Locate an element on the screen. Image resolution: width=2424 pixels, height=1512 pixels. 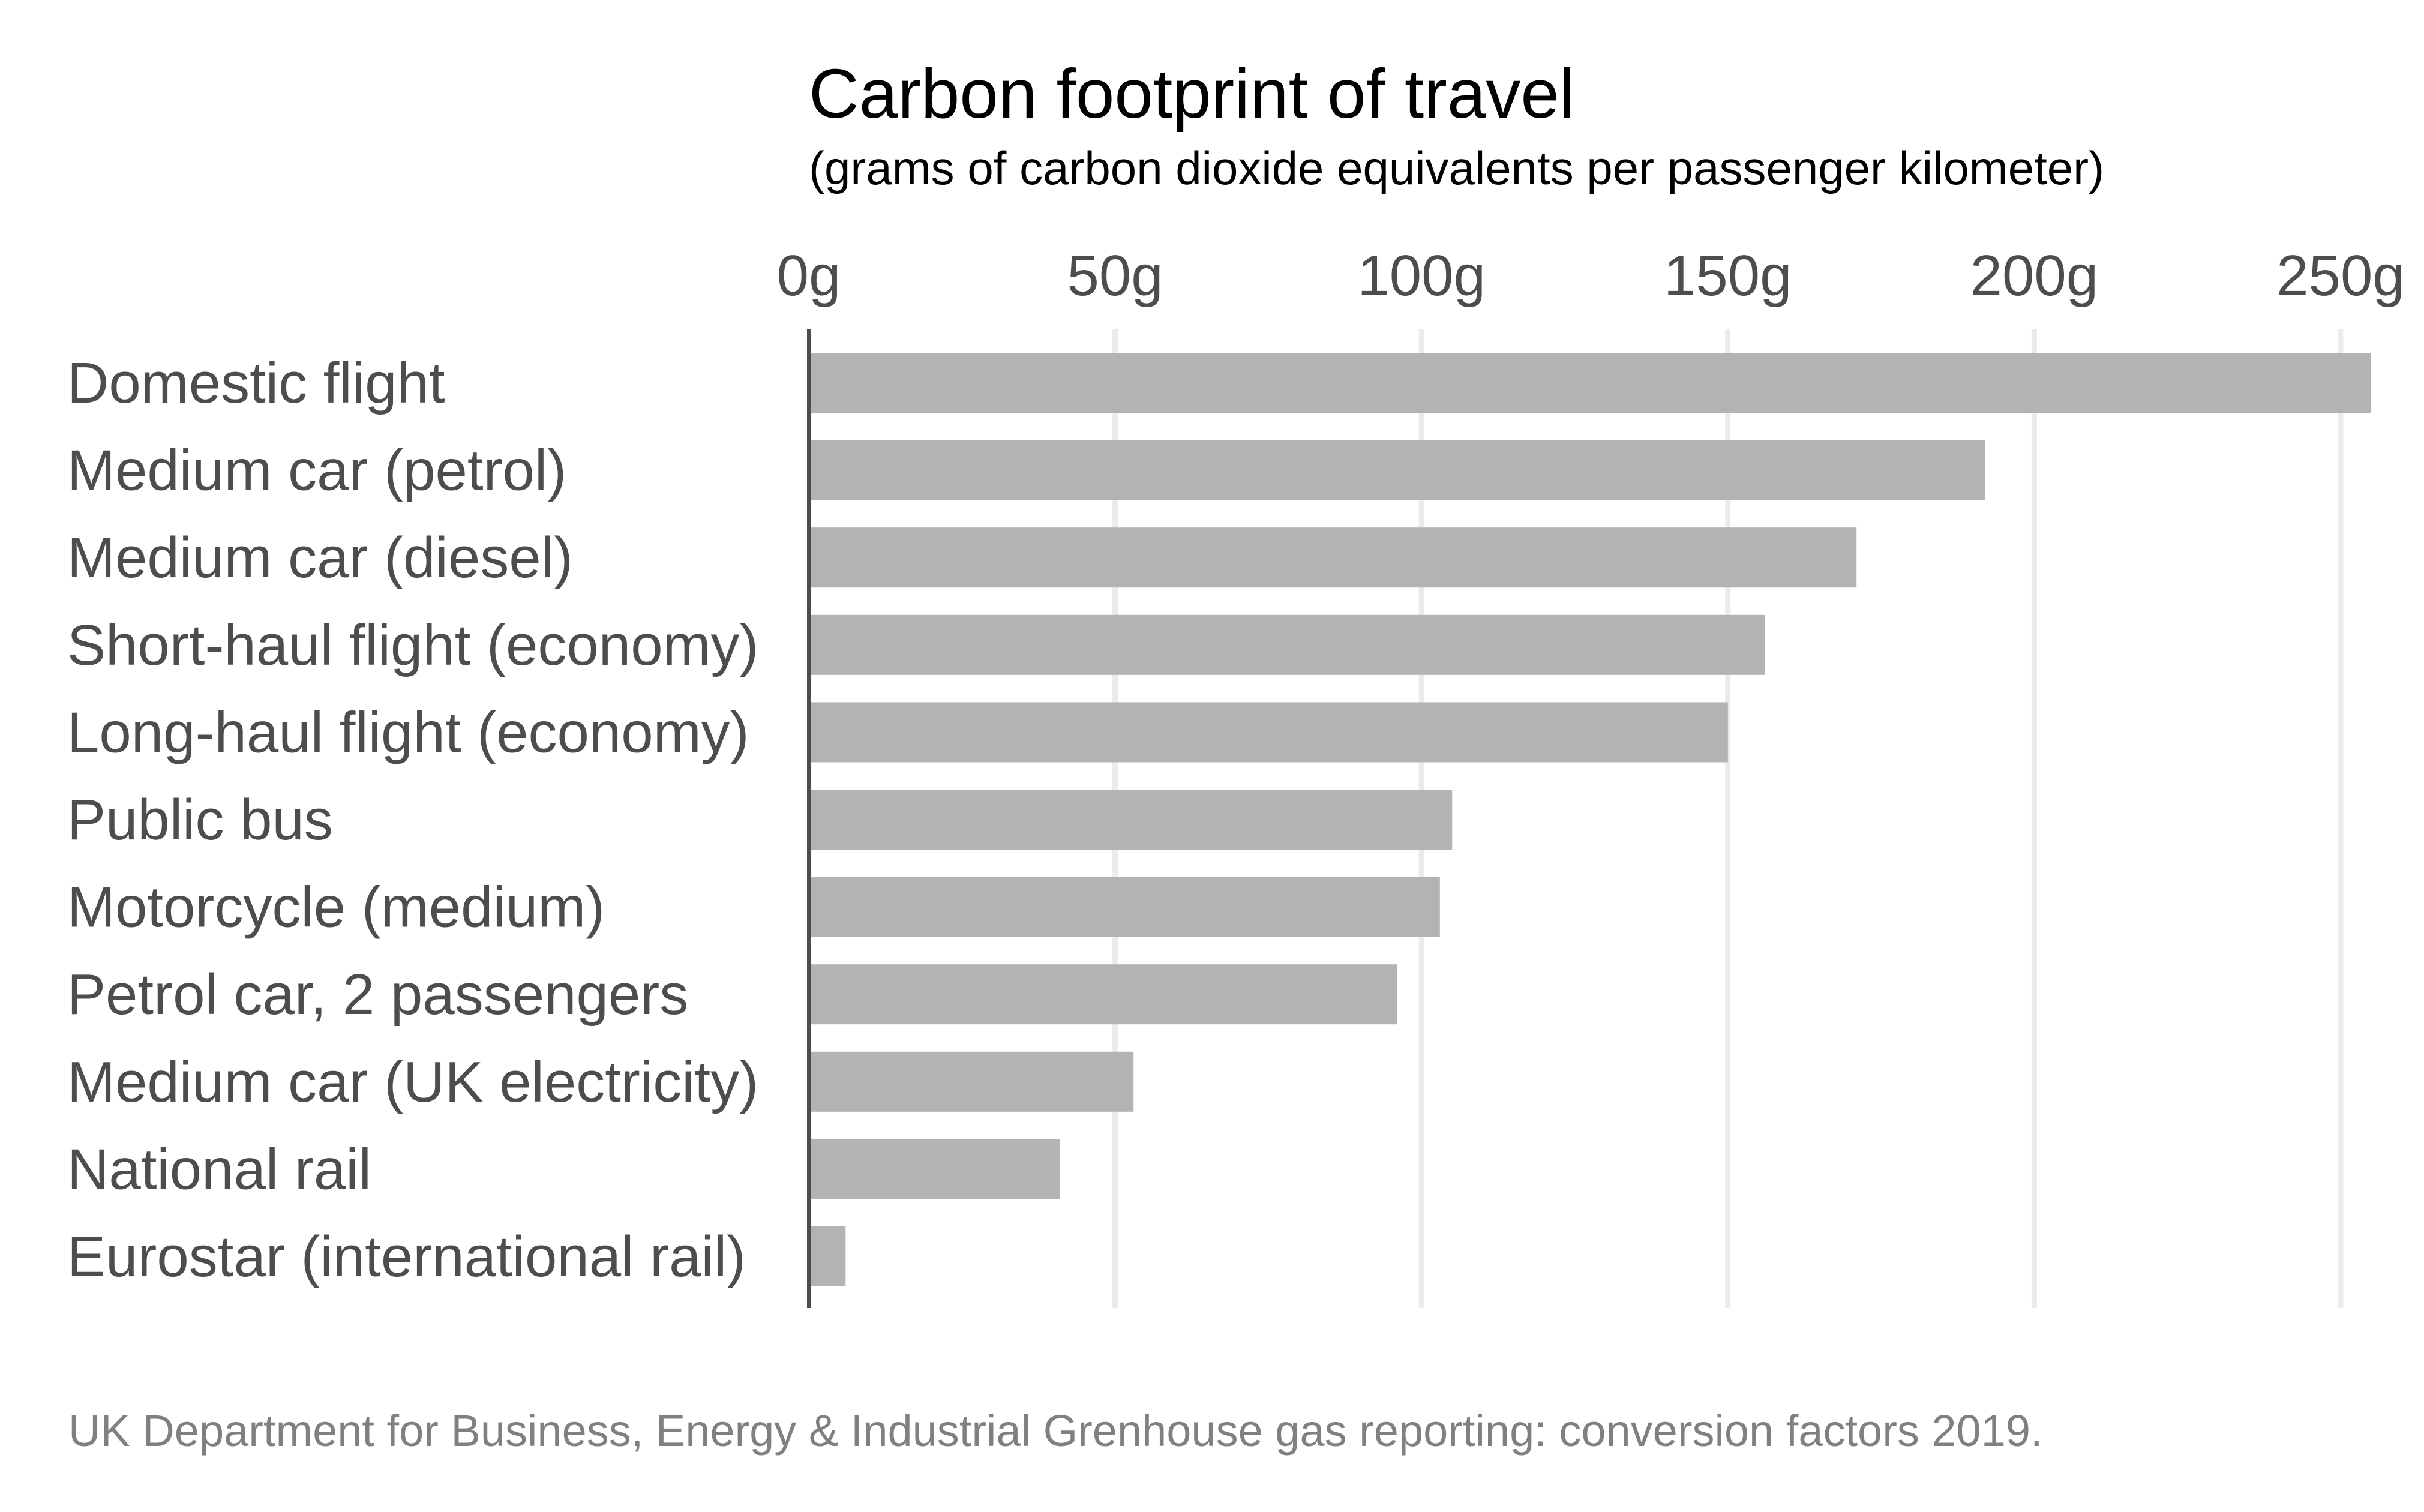
category-label: Eurostar (international rail) is located at coordinates (406, 1257).